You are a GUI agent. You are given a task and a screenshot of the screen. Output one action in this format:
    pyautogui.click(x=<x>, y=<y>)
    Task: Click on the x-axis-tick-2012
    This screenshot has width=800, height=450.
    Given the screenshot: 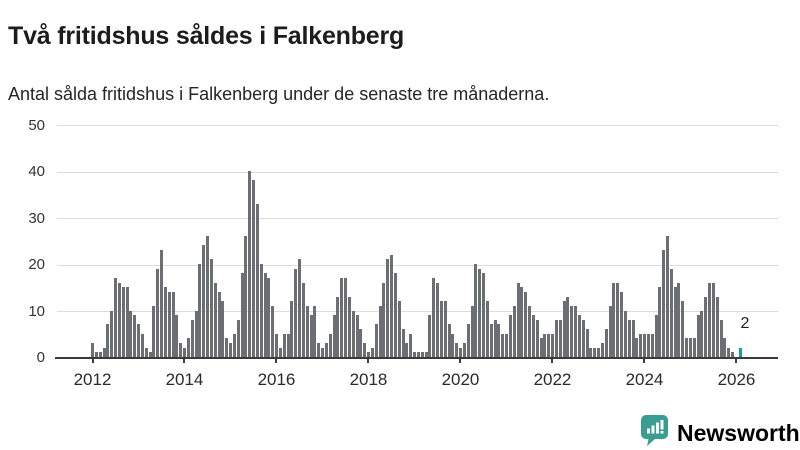 What is the action you would take?
    pyautogui.click(x=92, y=360)
    